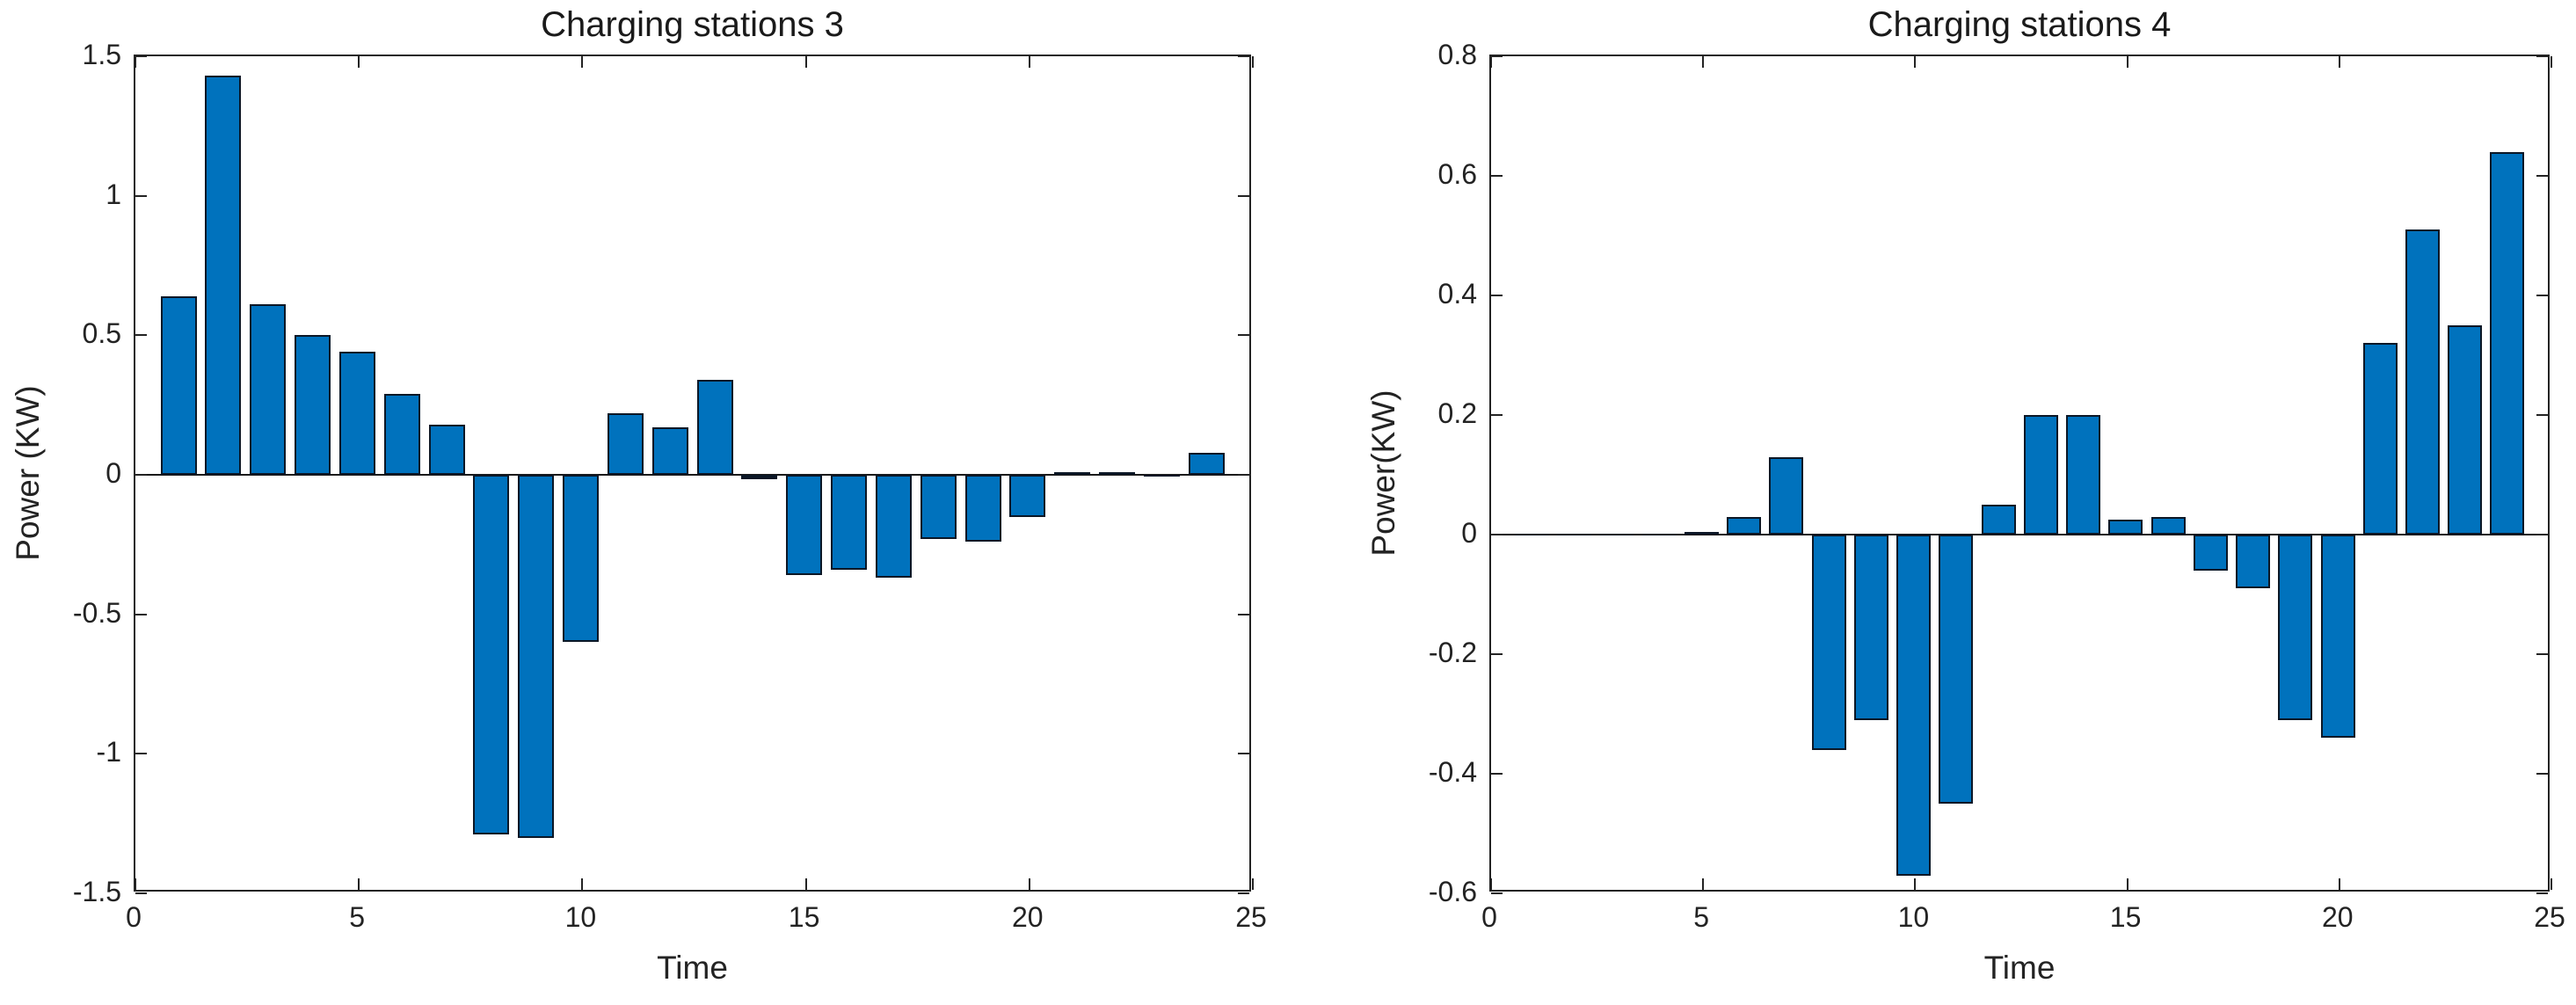 The image size is (2576, 1005). What do you see at coordinates (96, 612) in the screenshot?
I see `y-tick-label: -0.5` at bounding box center [96, 612].